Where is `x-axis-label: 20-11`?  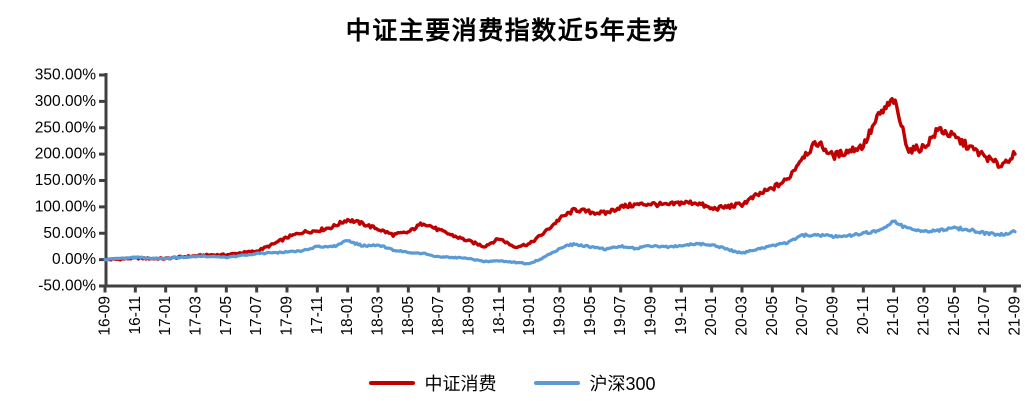 x-axis-label: 20-11 is located at coordinates (863, 315).